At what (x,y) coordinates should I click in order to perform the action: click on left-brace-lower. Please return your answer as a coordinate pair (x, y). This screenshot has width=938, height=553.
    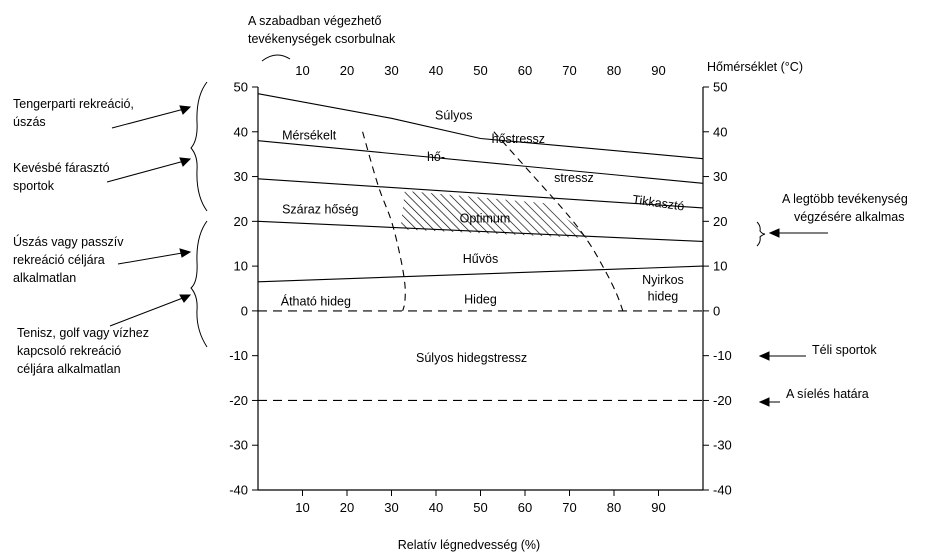
    Looking at the image, I should click on (199, 284).